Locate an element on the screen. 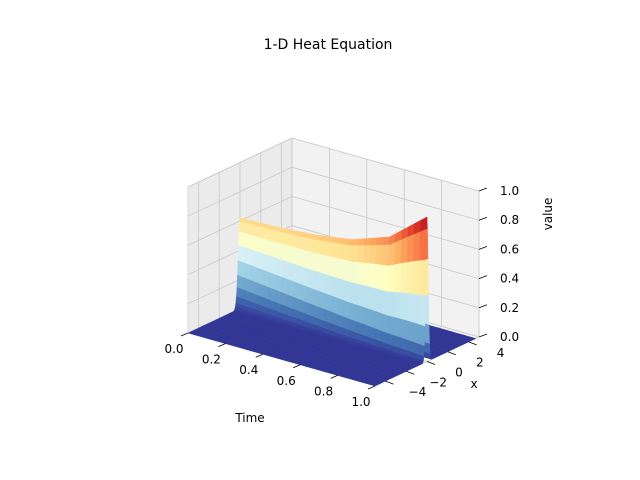 Image resolution: width=640 pixels, height=480 pixels. time-tick-label: 0.2 is located at coordinates (211, 360).